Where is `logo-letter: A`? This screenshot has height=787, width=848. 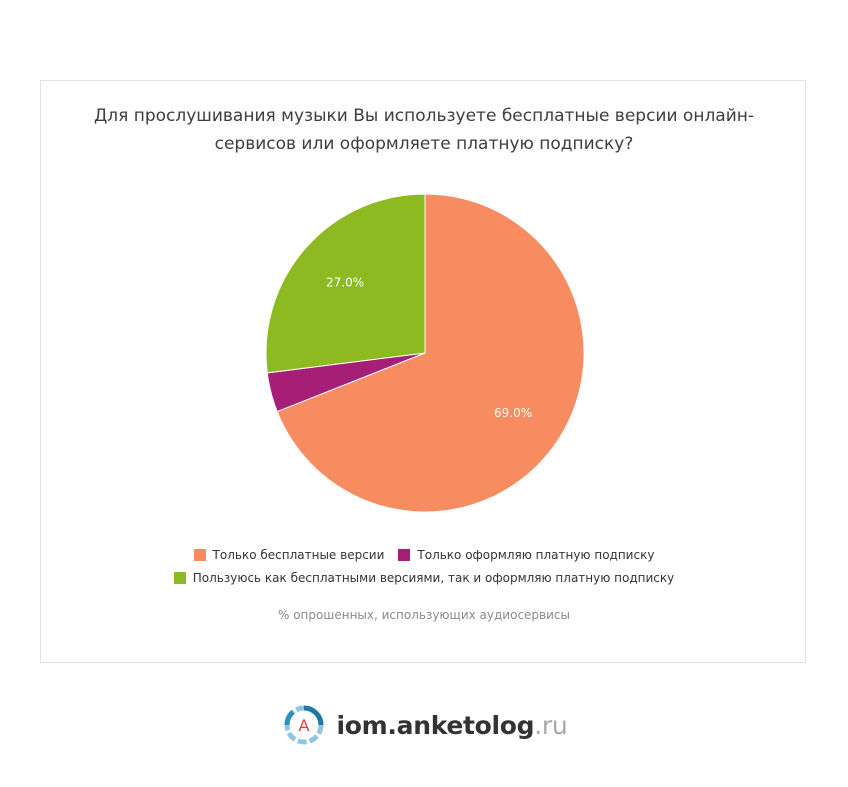 logo-letter: A is located at coordinates (303, 725).